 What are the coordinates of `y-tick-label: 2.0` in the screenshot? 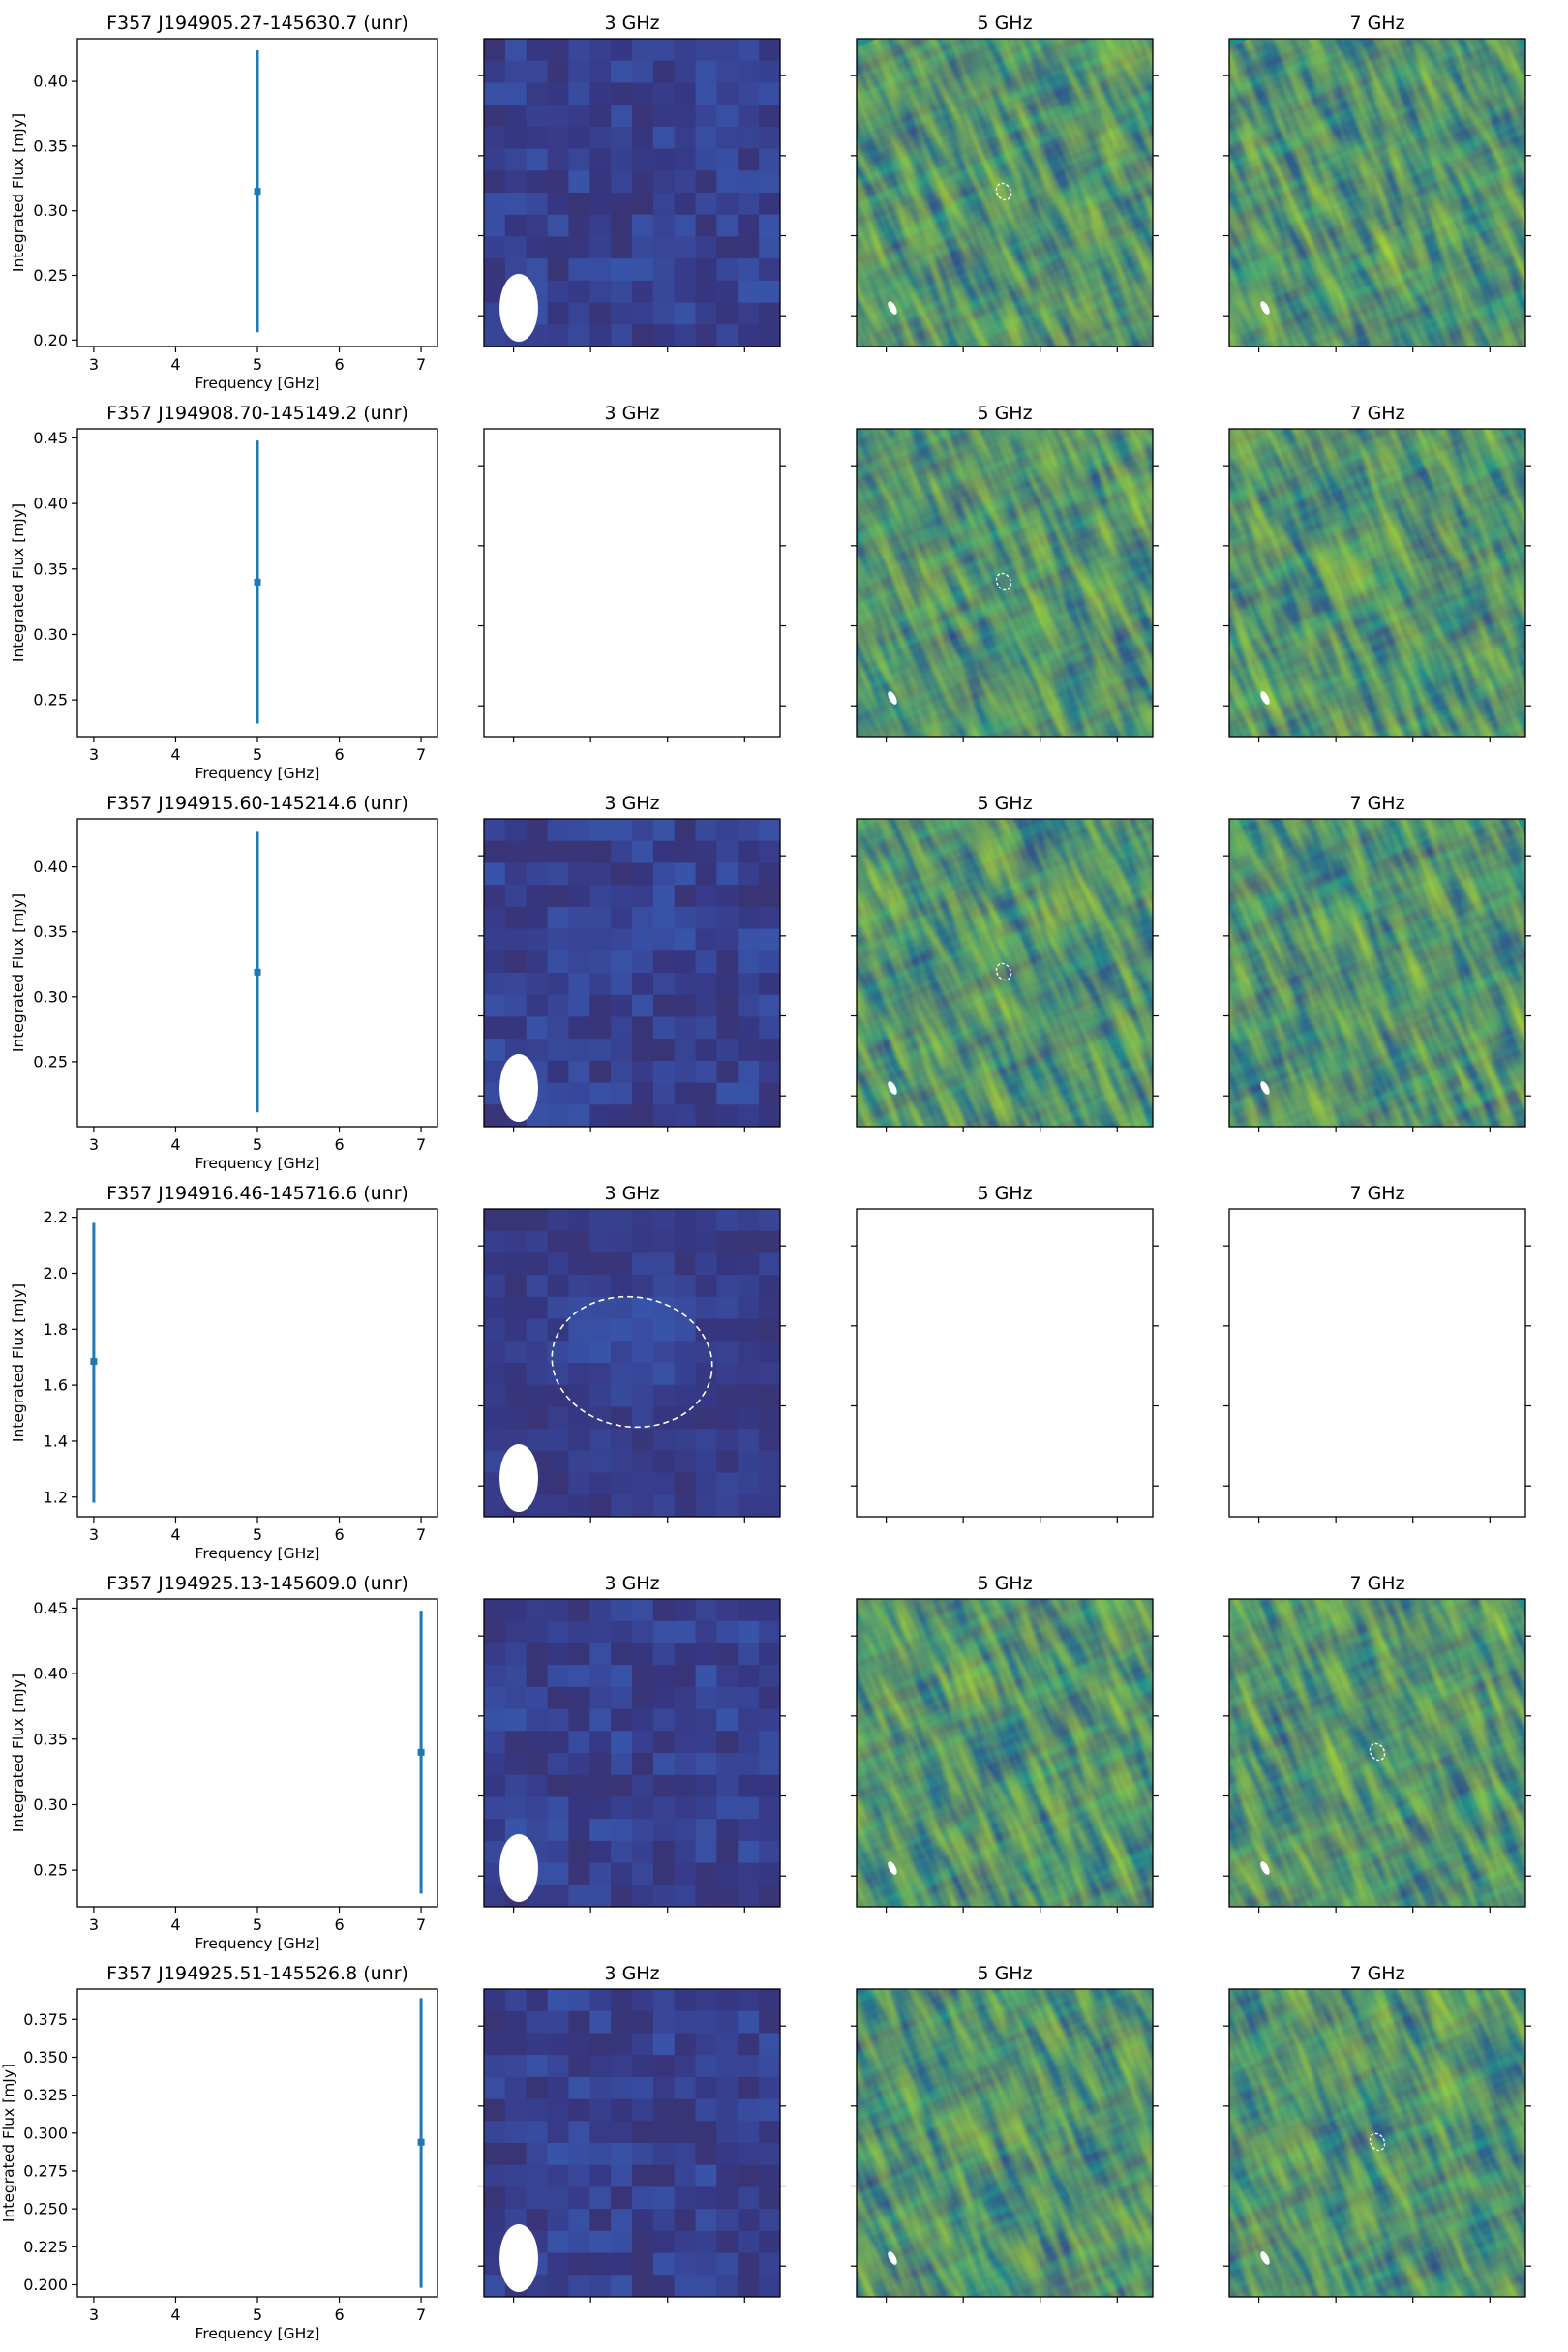 It's located at (56, 1273).